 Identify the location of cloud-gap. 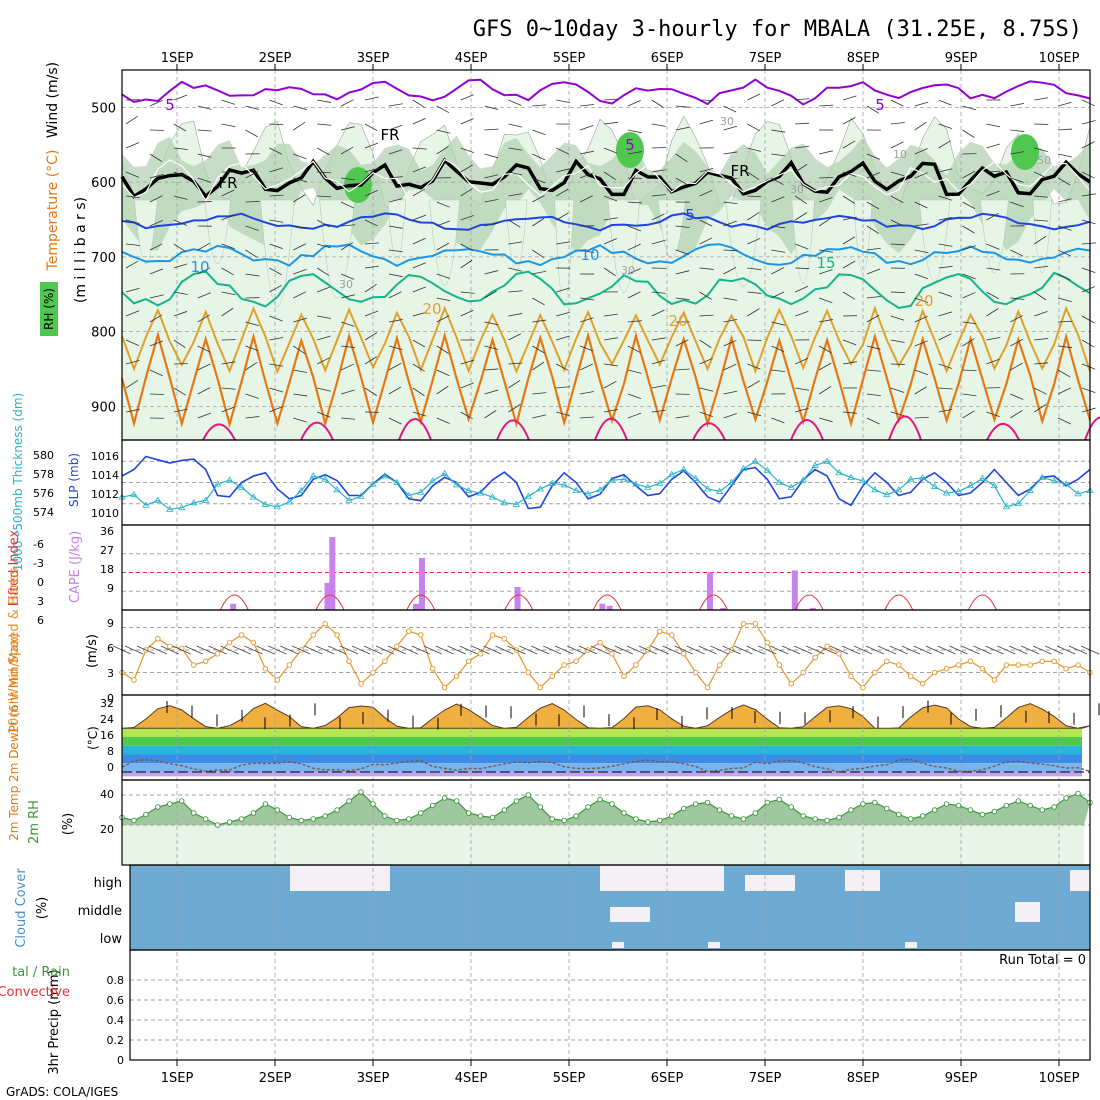
(862, 880).